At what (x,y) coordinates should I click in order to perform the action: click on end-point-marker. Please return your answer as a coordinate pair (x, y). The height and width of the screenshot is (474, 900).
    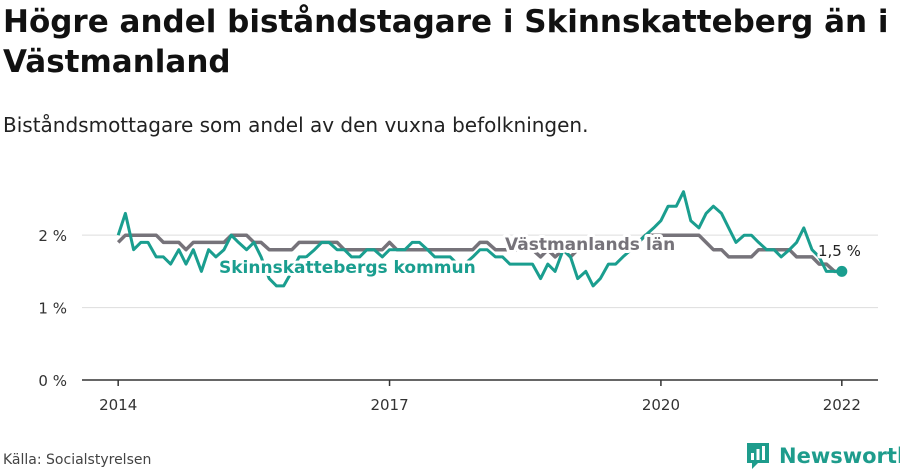
    Looking at the image, I should click on (842, 271).